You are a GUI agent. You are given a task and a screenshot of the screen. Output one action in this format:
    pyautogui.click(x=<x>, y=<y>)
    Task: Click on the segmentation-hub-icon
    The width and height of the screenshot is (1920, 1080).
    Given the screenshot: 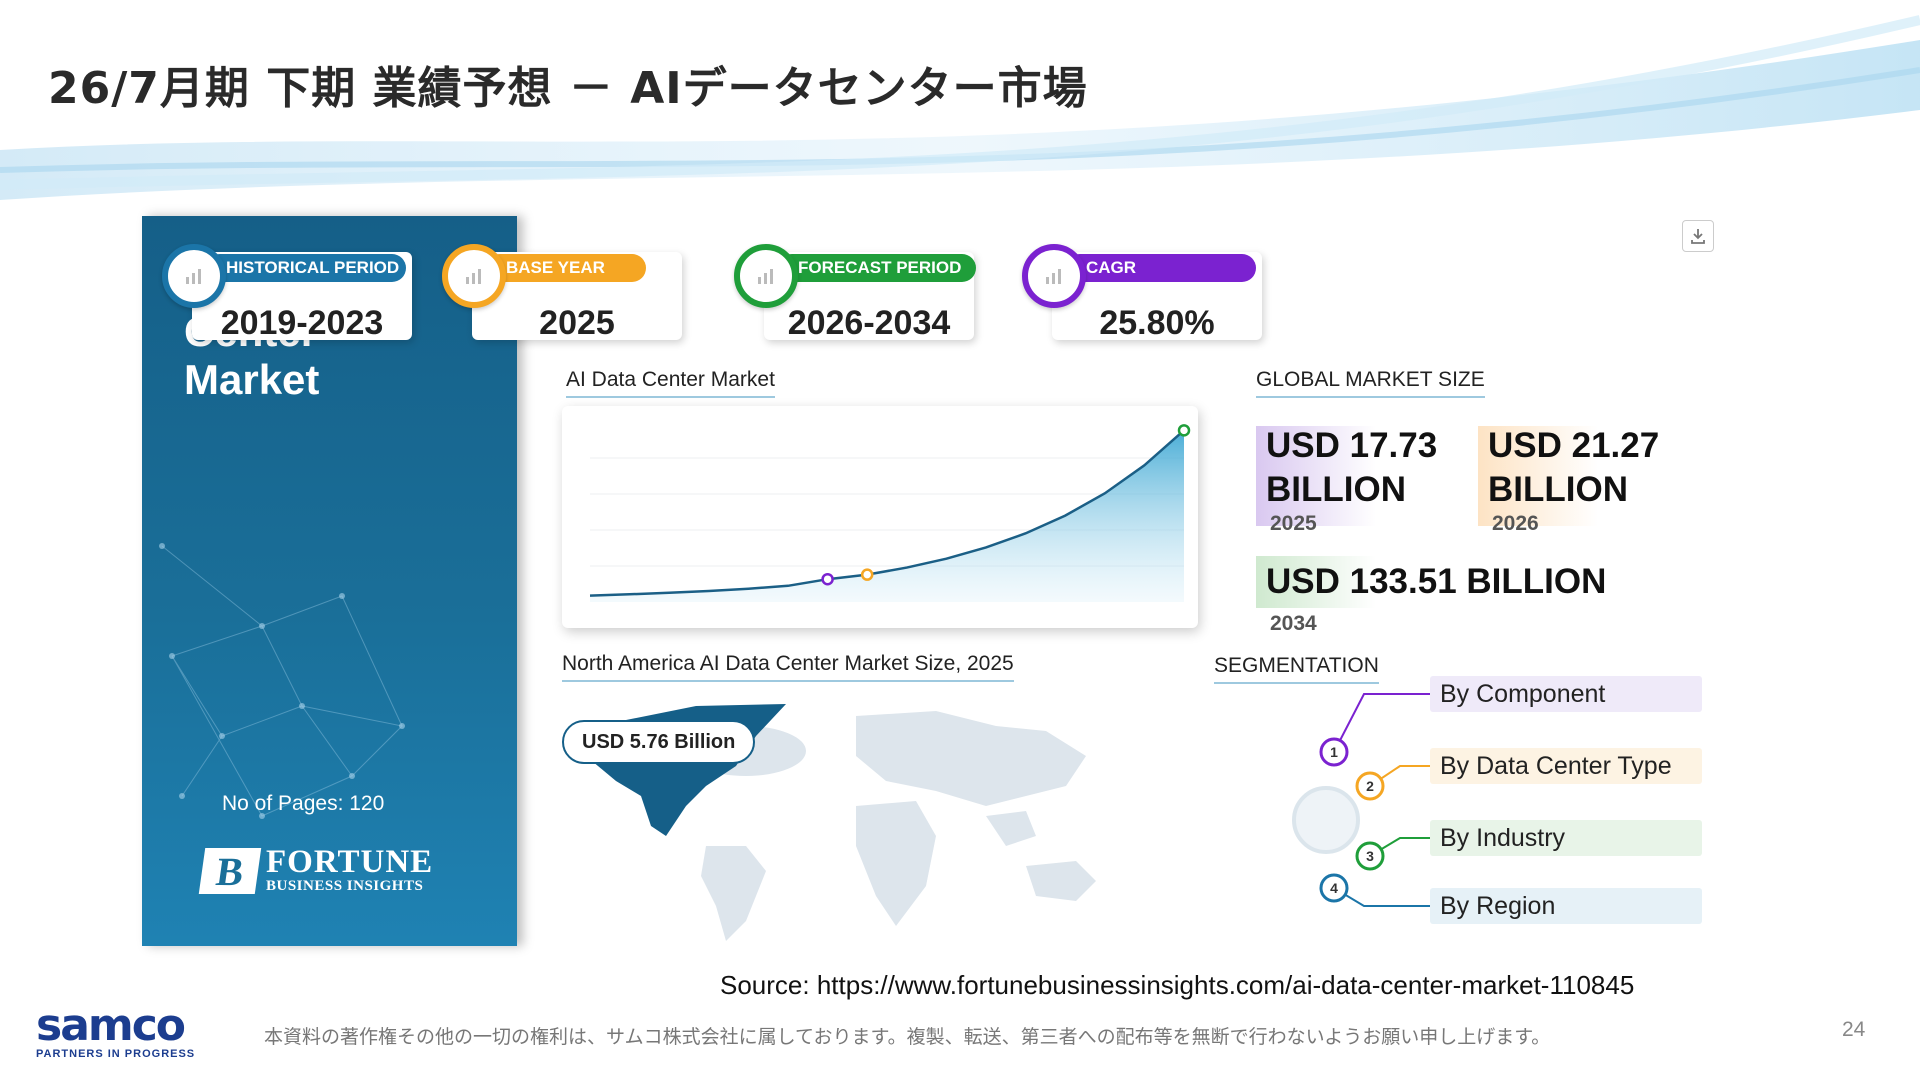 What is the action you would take?
    pyautogui.click(x=1326, y=820)
    